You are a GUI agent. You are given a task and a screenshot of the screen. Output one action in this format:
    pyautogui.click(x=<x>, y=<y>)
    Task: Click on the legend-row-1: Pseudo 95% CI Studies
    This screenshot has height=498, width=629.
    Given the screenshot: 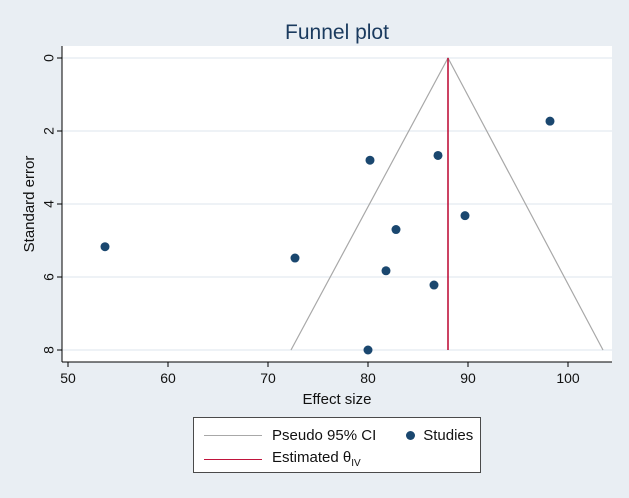 What is the action you would take?
    pyautogui.click(x=333, y=435)
    